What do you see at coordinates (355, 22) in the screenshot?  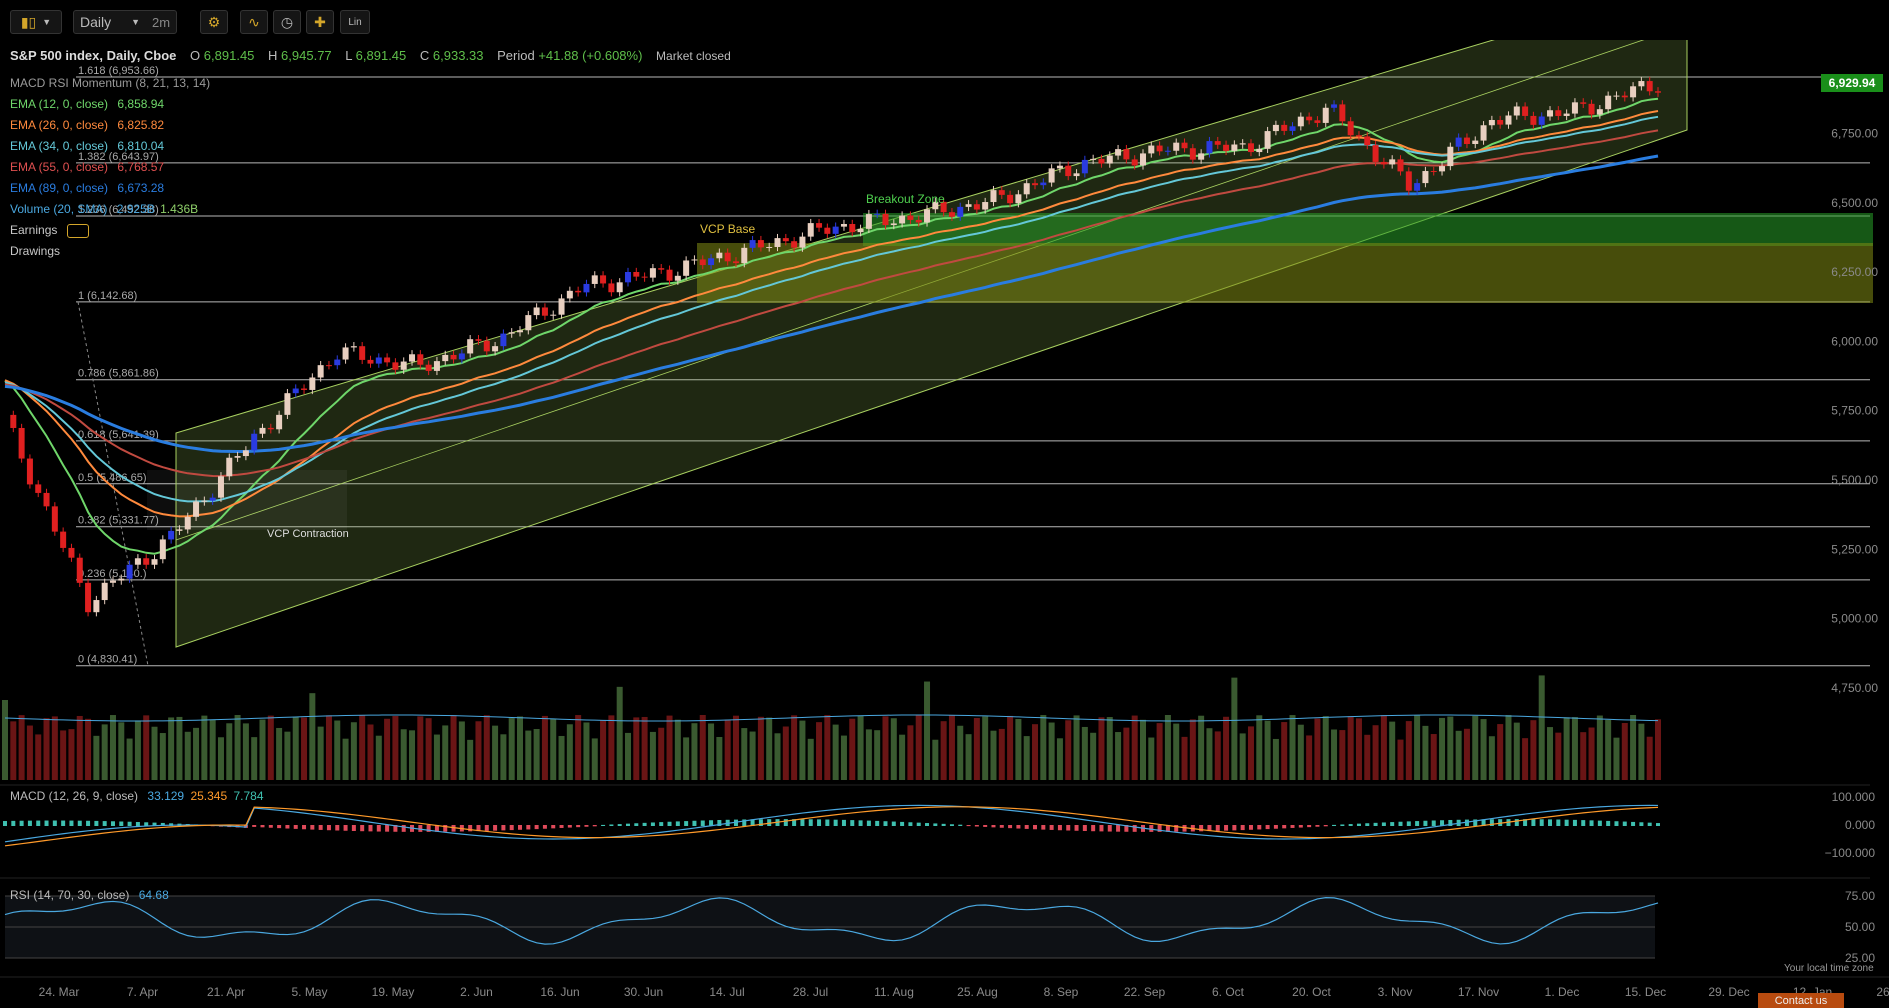 I see `scale-button: Lin` at bounding box center [355, 22].